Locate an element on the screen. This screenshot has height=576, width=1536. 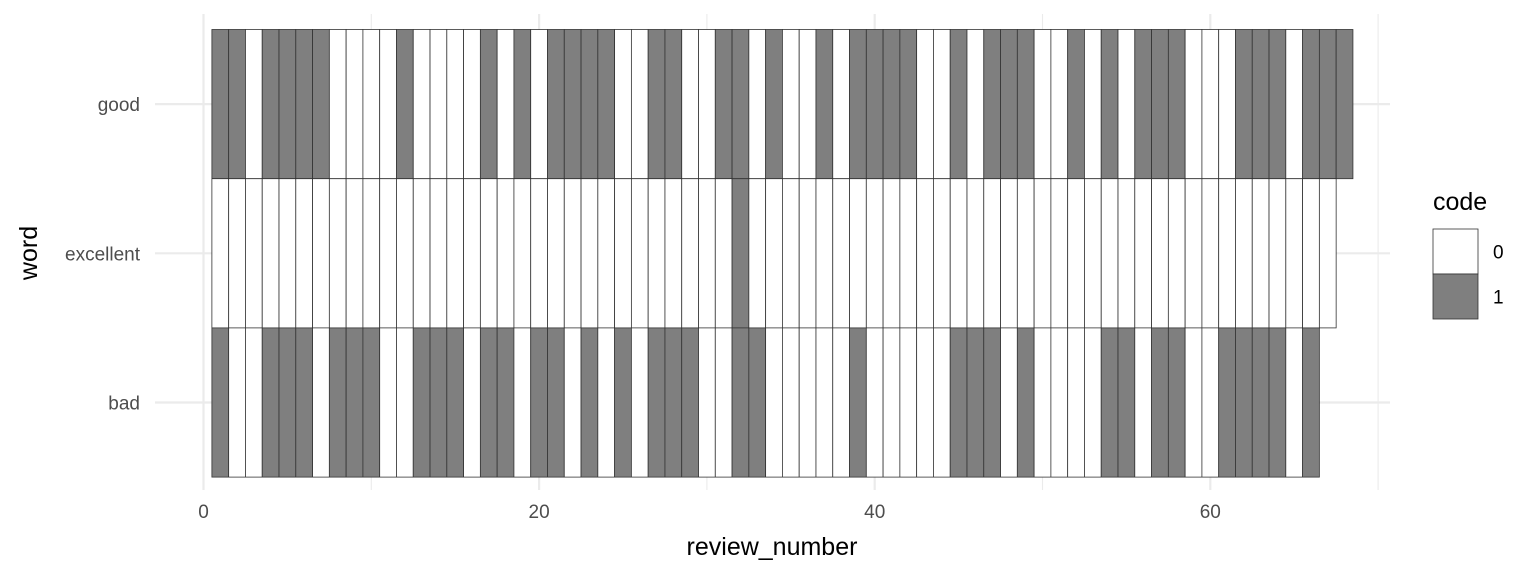
legend-label-1: 1 is located at coordinates (1498, 298).